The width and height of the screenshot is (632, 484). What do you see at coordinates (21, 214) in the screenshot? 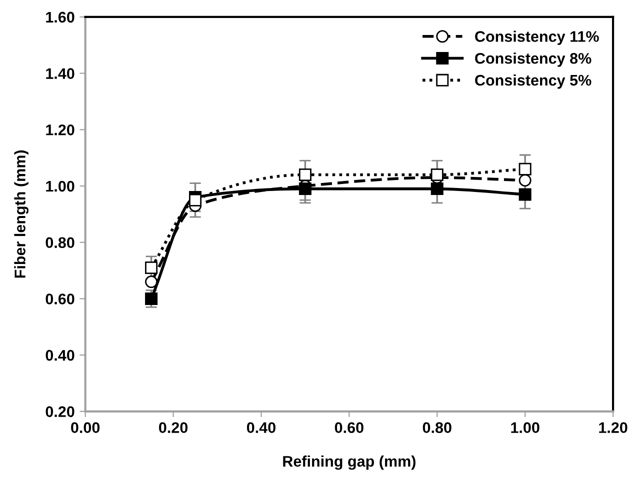
I see `y-axis-title: Fiber length (mm)` at bounding box center [21, 214].